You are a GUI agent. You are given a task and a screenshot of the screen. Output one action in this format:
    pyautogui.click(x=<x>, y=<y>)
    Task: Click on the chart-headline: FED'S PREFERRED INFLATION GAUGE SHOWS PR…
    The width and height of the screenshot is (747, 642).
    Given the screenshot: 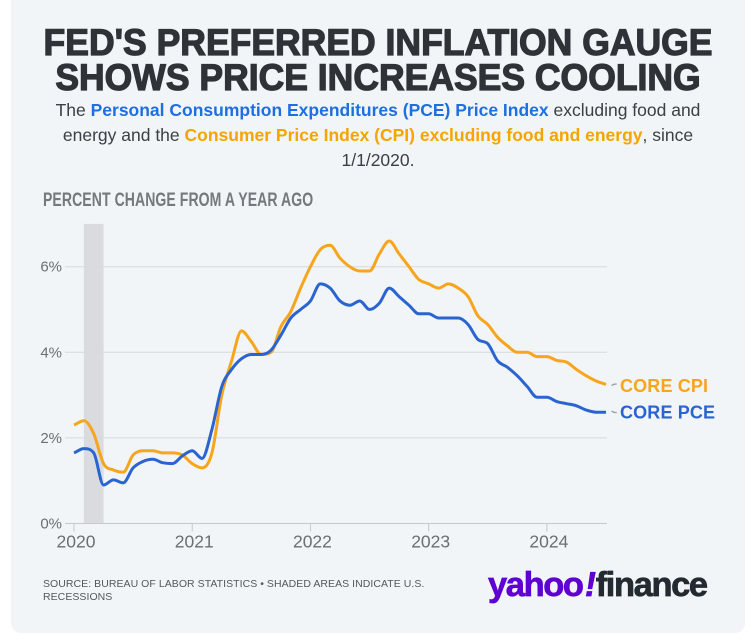 What is the action you would take?
    pyautogui.click(x=378, y=60)
    